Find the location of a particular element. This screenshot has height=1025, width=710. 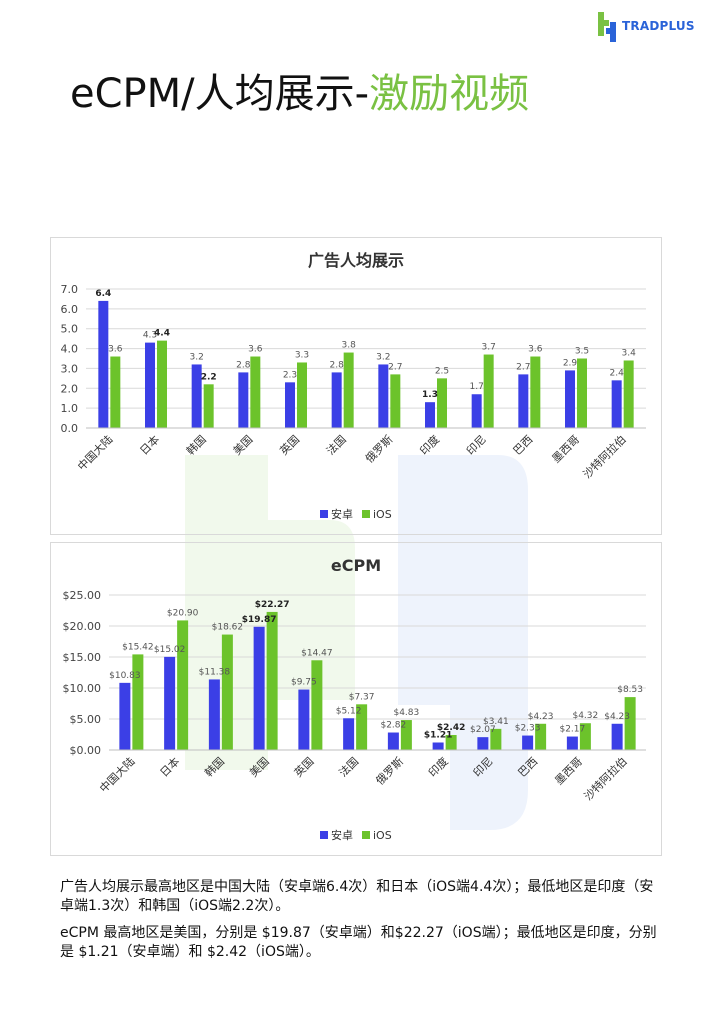

x-tick-label: 日本 is located at coordinates (149, 444).